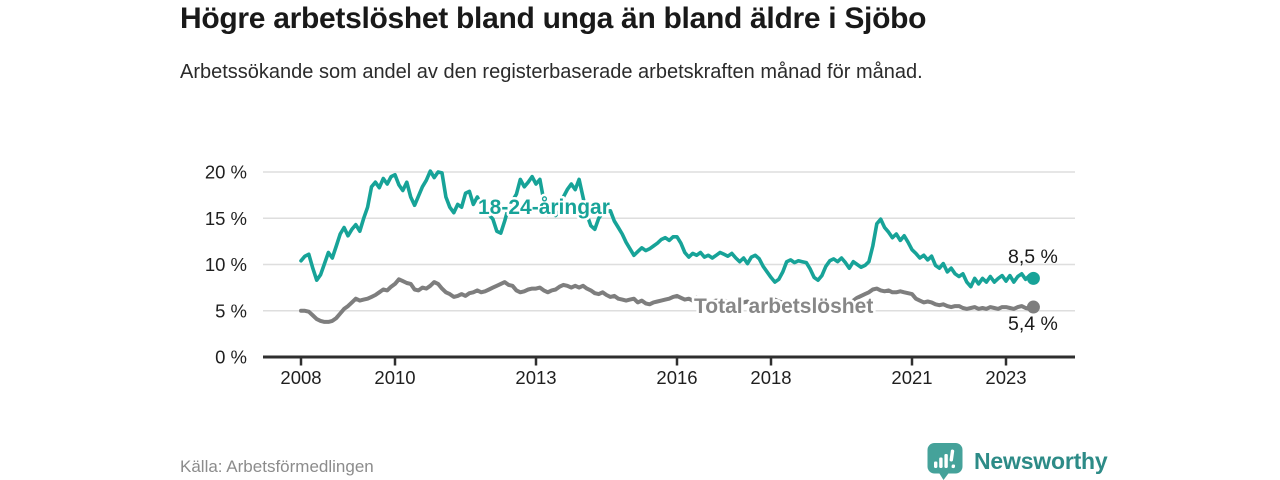 The height and width of the screenshot is (480, 1280). What do you see at coordinates (231, 310) in the screenshot?
I see `y-axis-label: 5 %` at bounding box center [231, 310].